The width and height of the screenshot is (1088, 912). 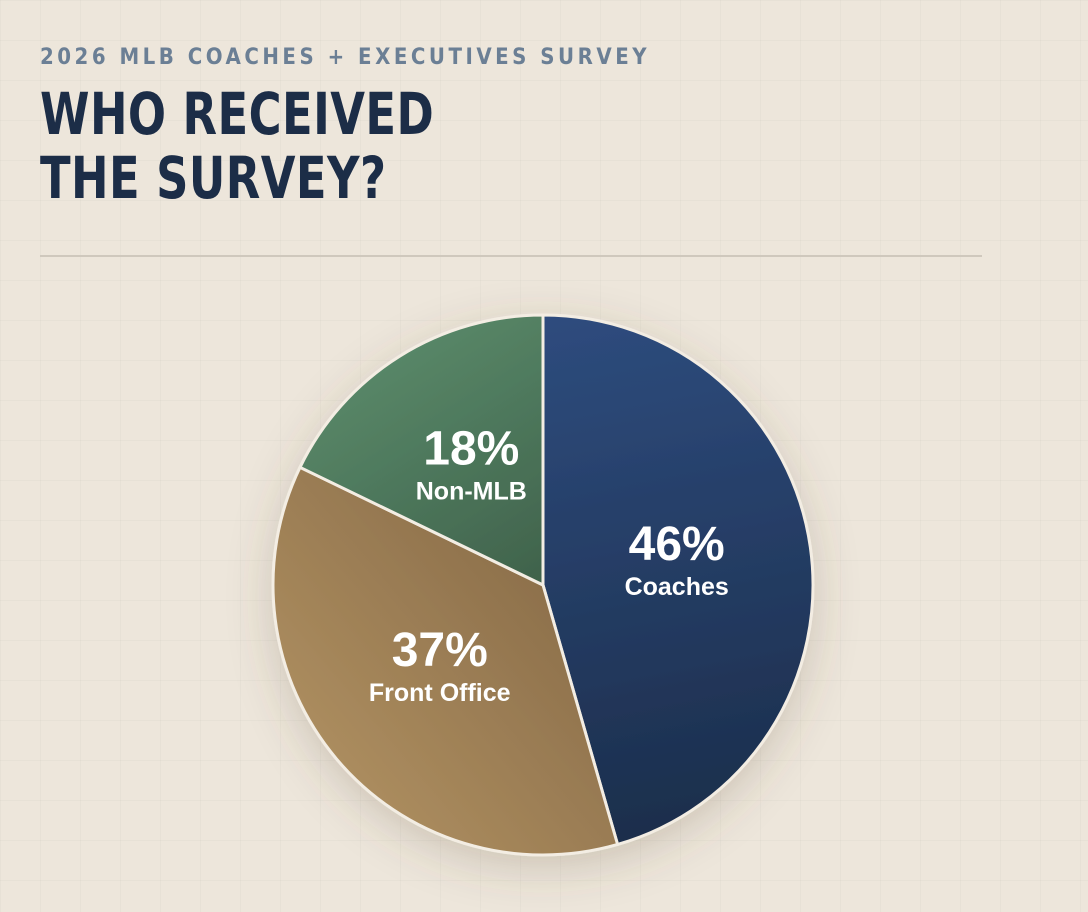 I want to click on pie-value-front-office: 37%, so click(x=440, y=650).